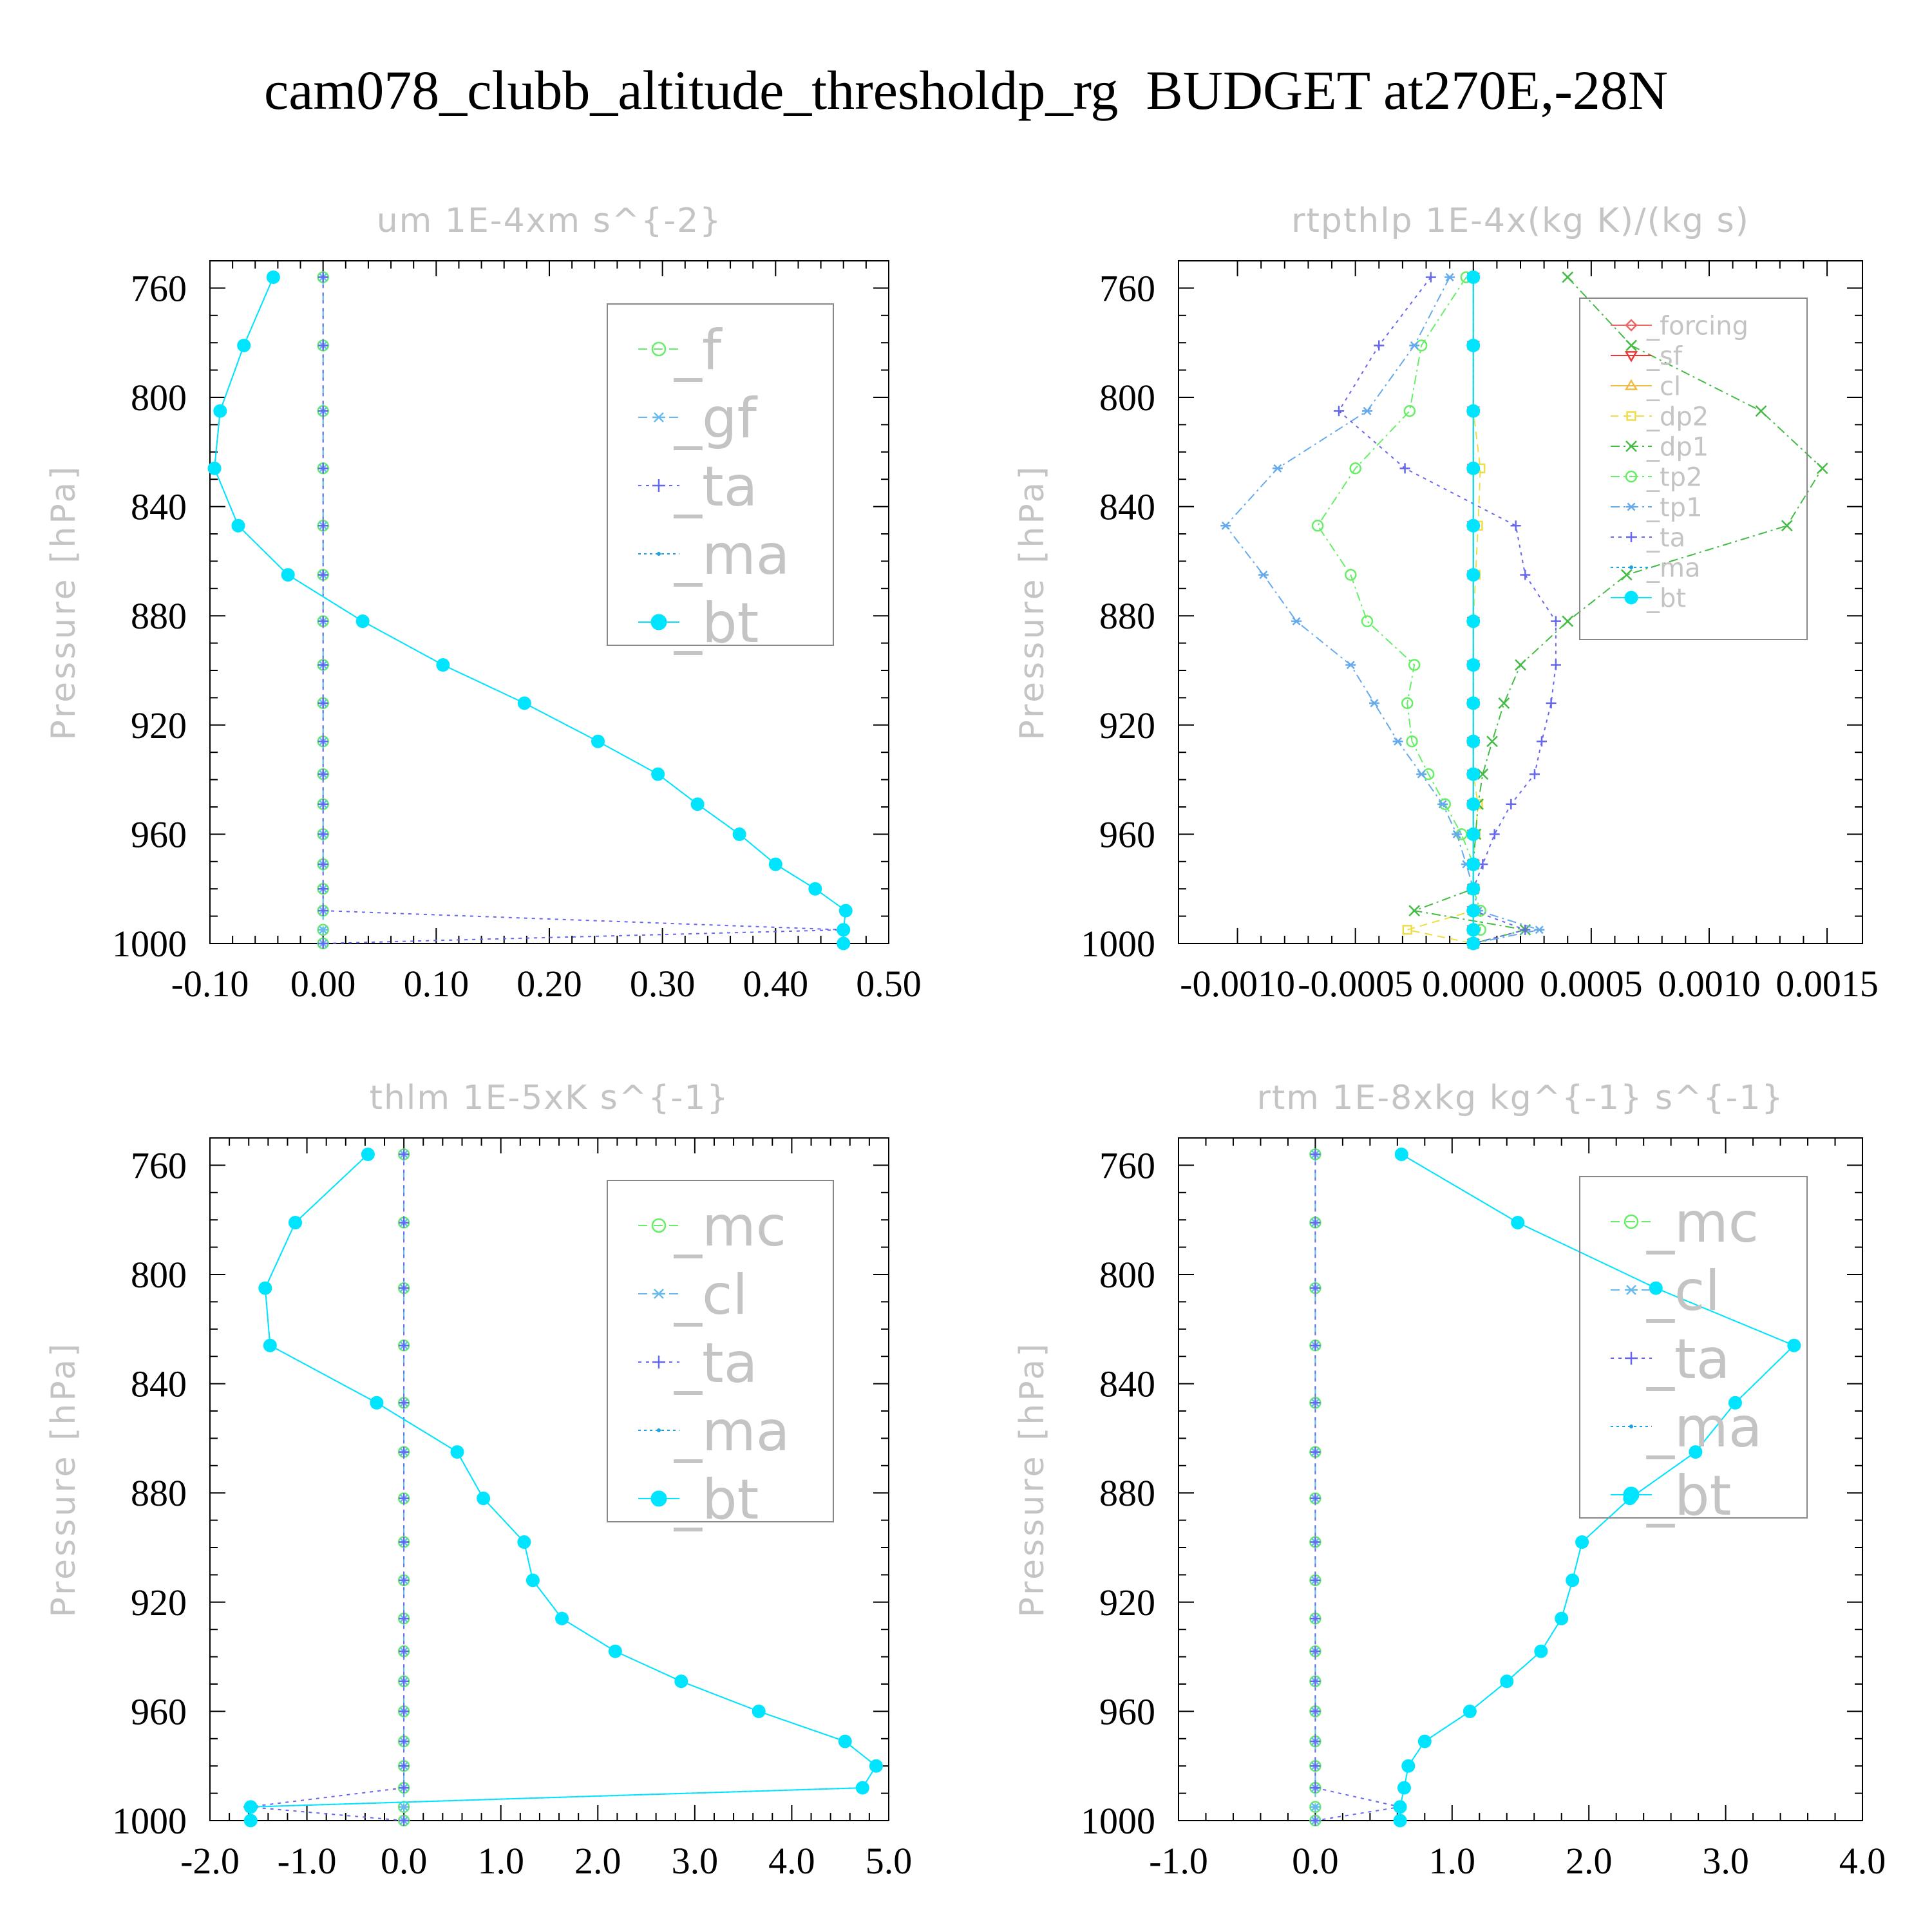 This screenshot has width=1932, height=1932. What do you see at coordinates (1520, 1098) in the screenshot?
I see `panel-title: rtm 1E-8xkg kg^{-1} s^{-1}` at bounding box center [1520, 1098].